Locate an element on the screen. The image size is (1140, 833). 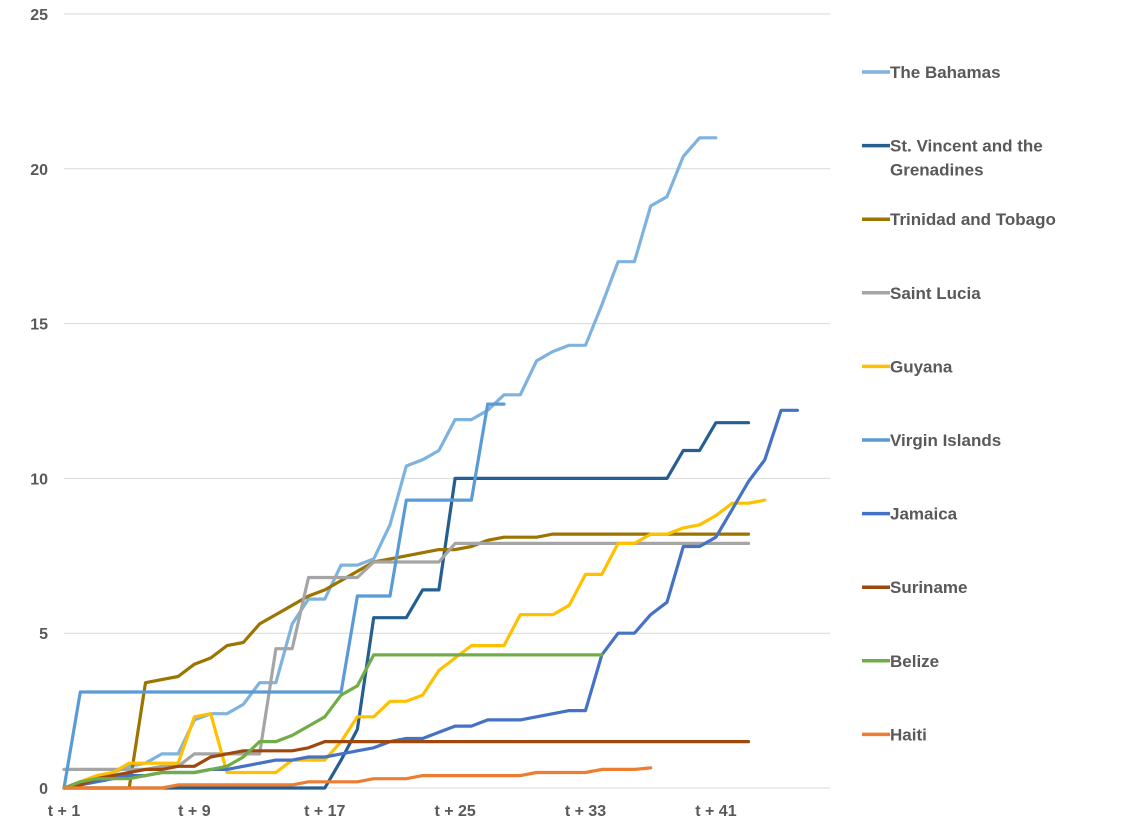
x-tick-label: t + 1 is located at coordinates (64, 811).